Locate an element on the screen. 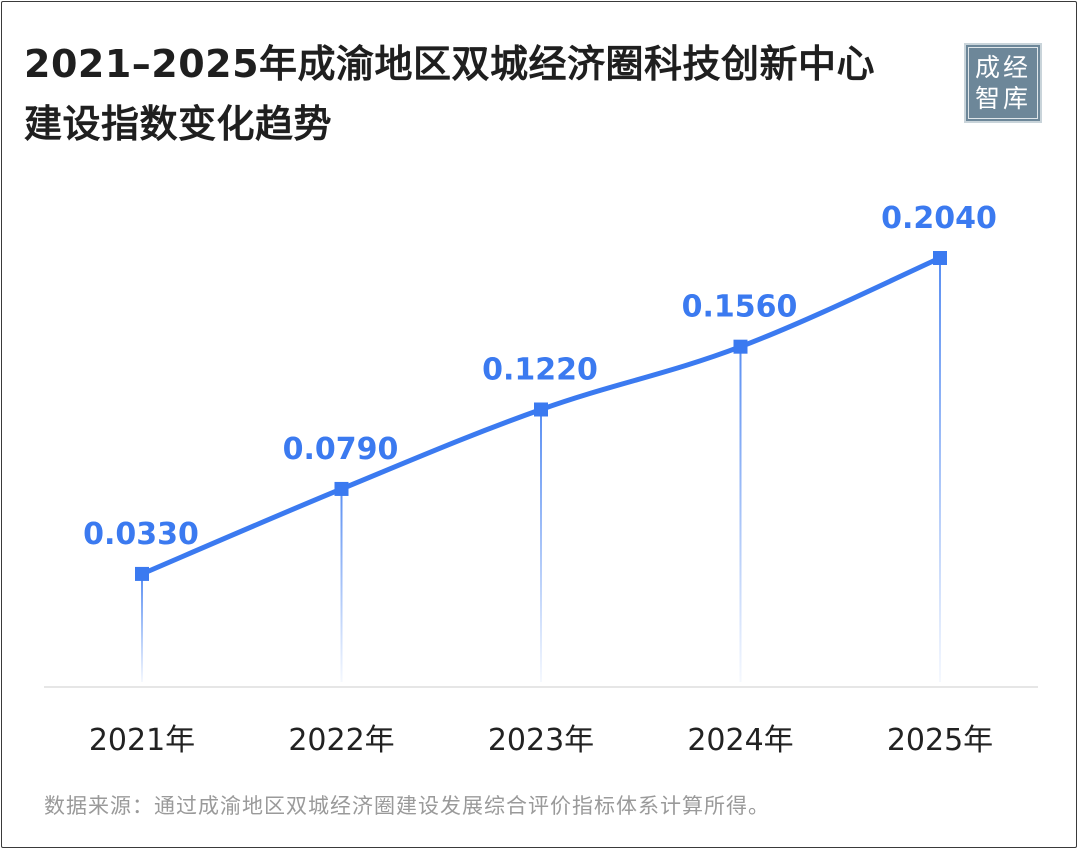 The height and width of the screenshot is (851, 1080). data-point-2024 is located at coordinates (740, 346).